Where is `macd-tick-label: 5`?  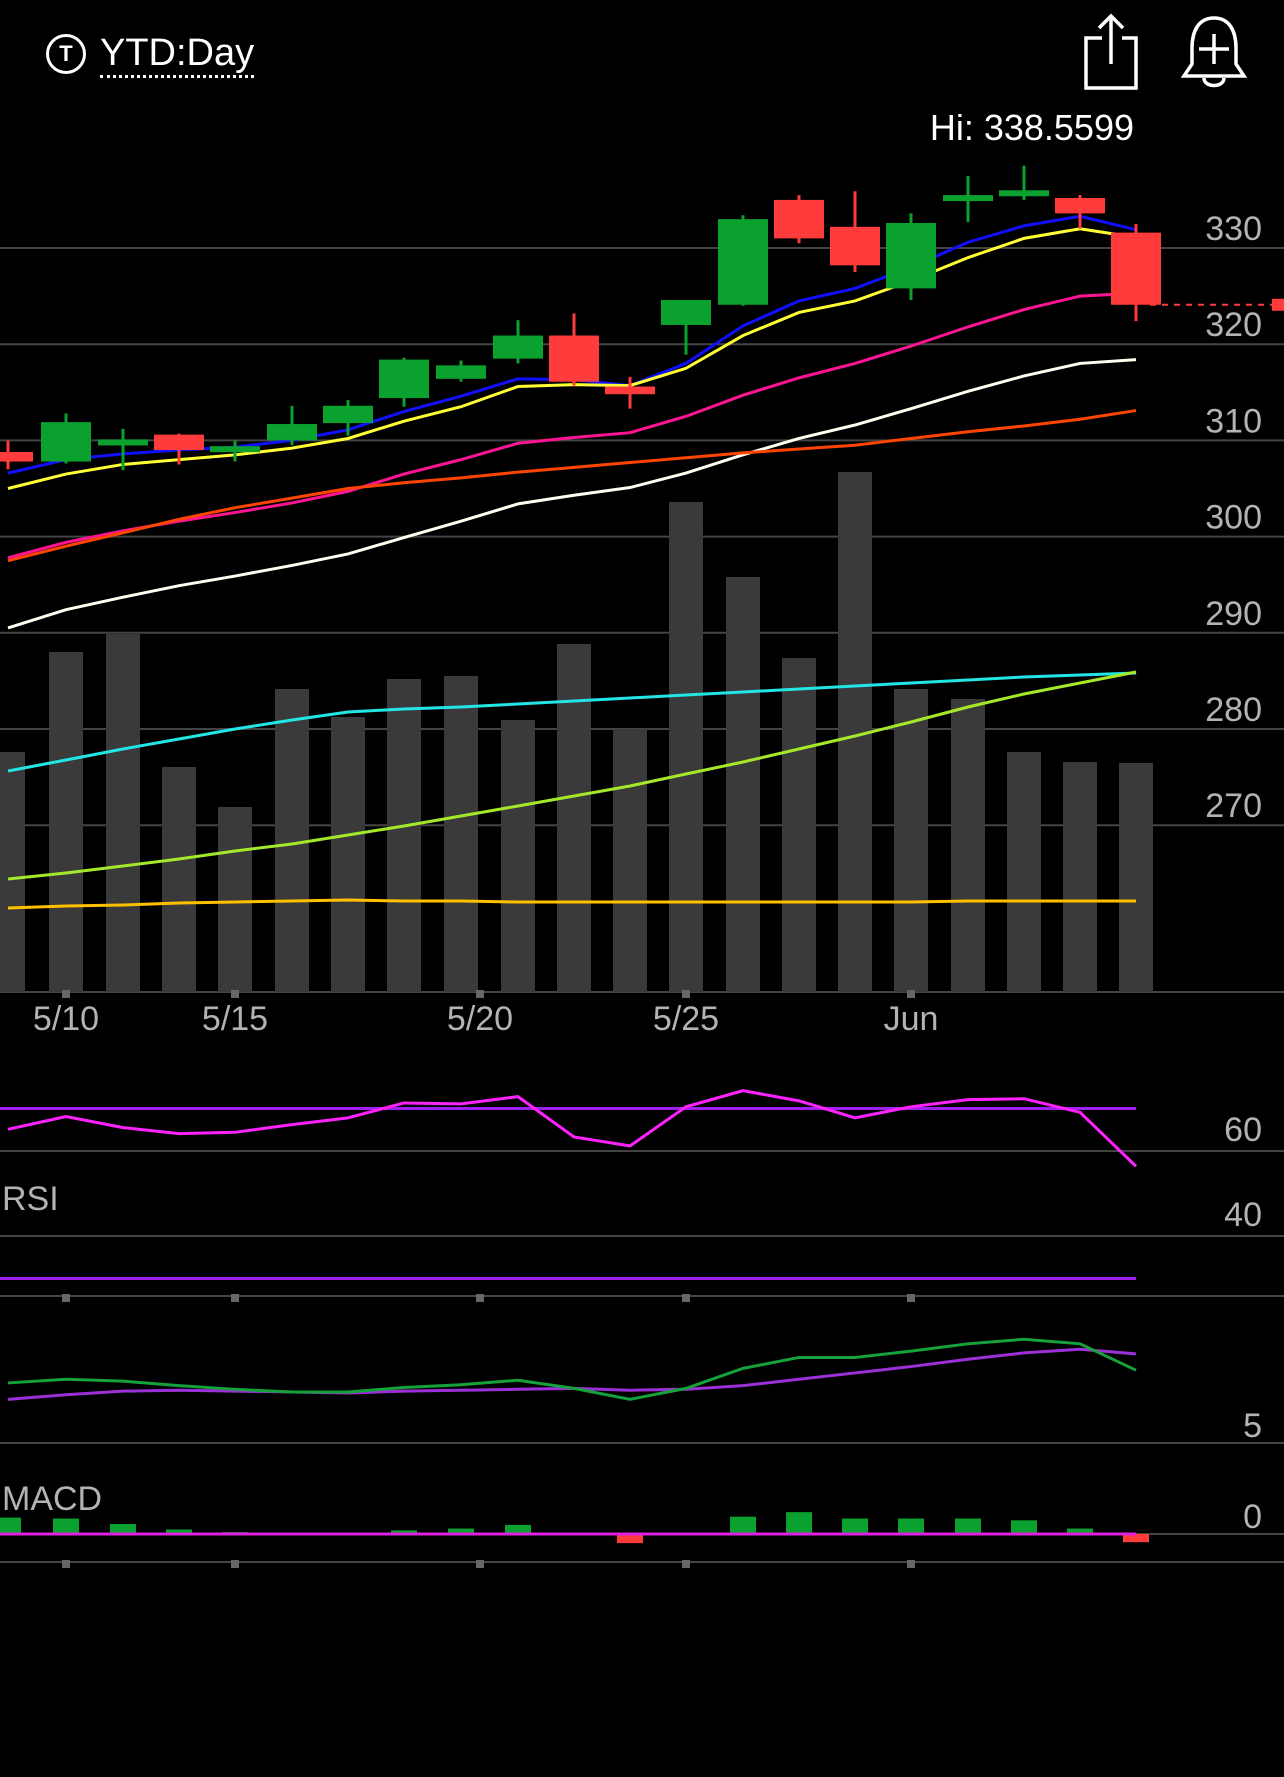 macd-tick-label: 5 is located at coordinates (1252, 1426).